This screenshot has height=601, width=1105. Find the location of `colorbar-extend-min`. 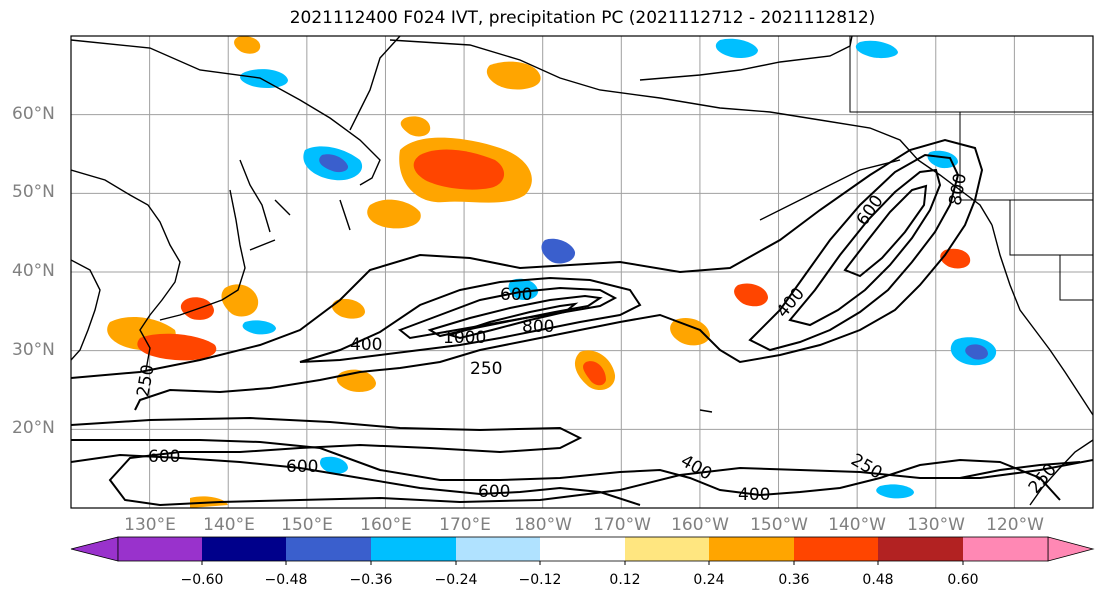

colorbar-extend-min is located at coordinates (94, 549).